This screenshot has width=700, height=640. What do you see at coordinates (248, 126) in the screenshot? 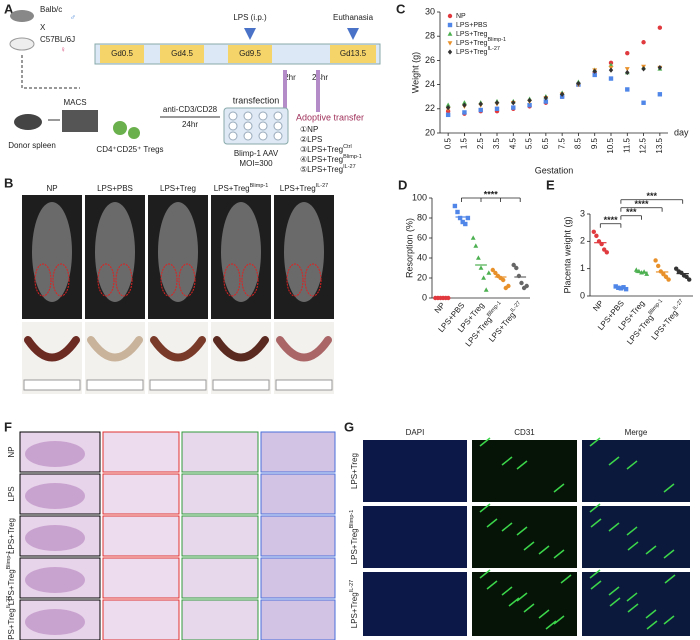
I see `well` at bounding box center [248, 126].